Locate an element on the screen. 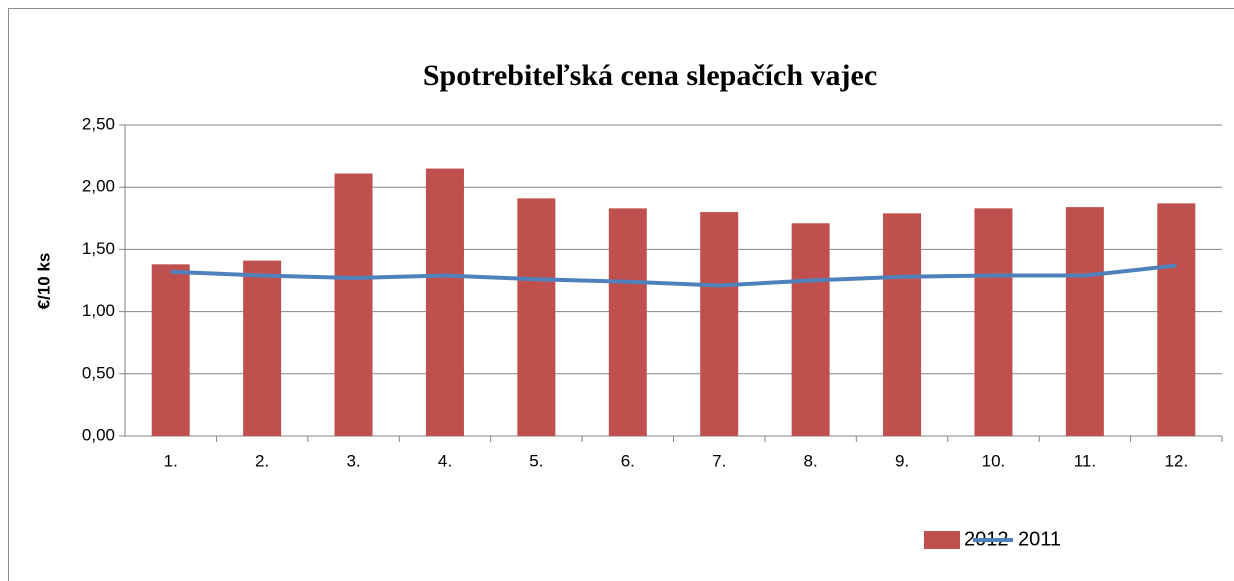 The width and height of the screenshot is (1234, 581). line is located at coordinates (673, 275).